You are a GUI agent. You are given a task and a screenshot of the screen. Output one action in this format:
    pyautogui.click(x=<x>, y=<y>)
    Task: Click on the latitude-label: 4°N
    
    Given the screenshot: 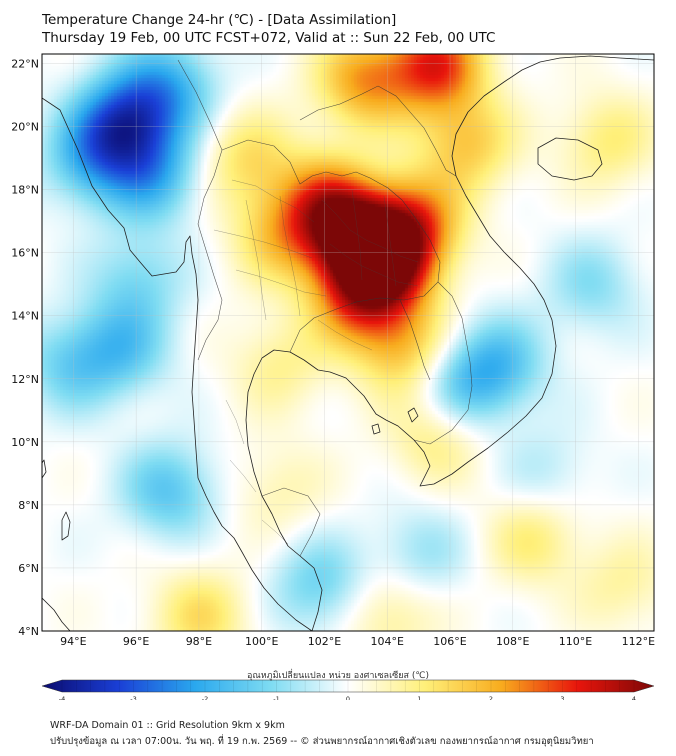 What is the action you would take?
    pyautogui.click(x=28, y=631)
    